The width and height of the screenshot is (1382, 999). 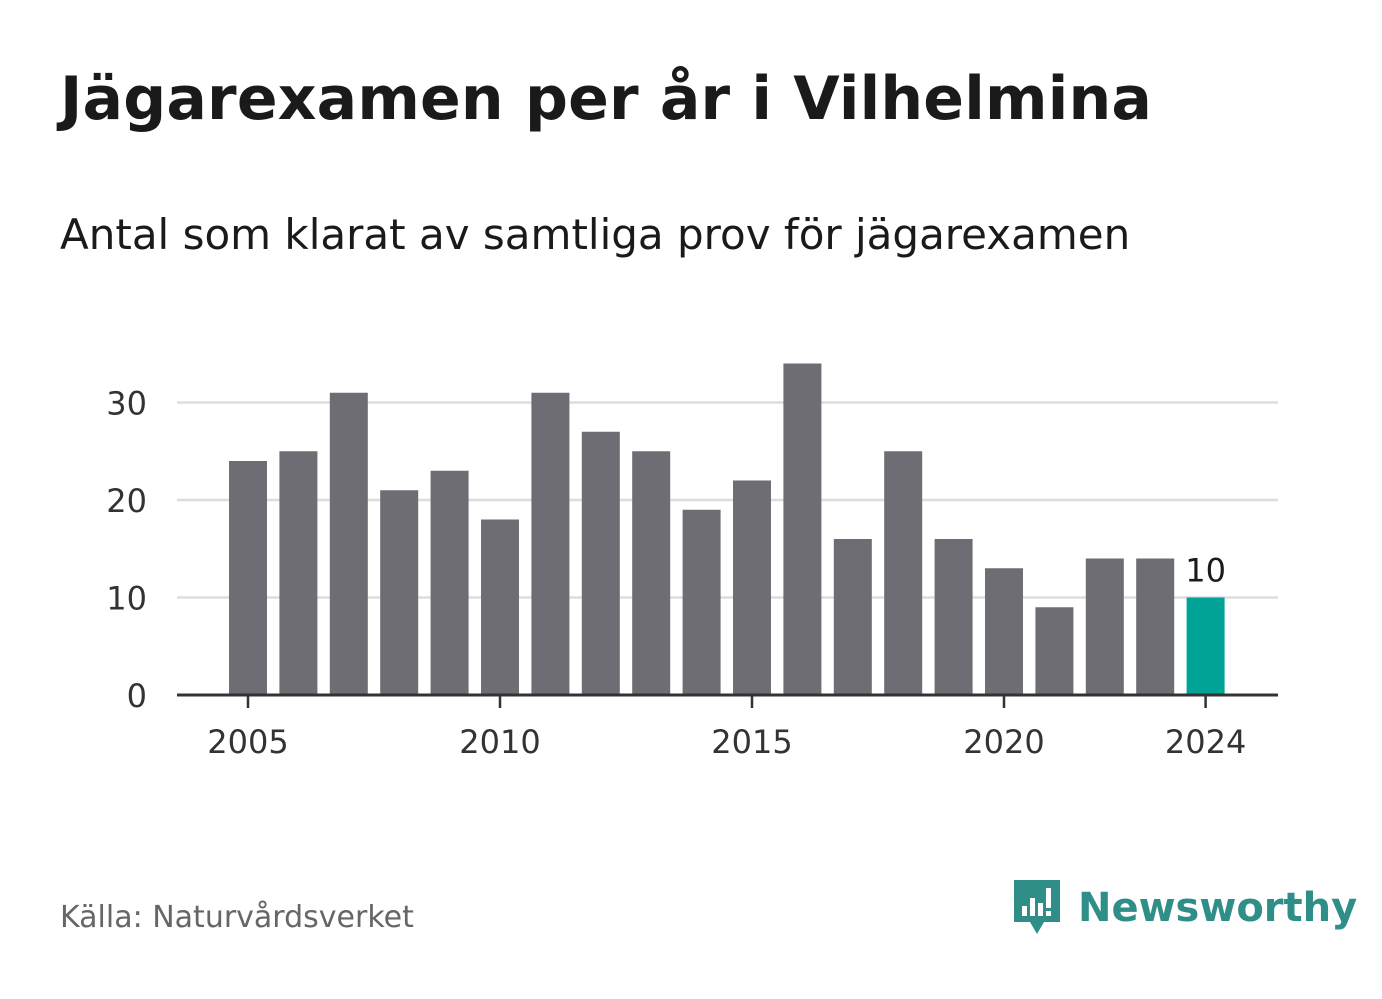 I want to click on bar-2014, so click(x=701, y=602).